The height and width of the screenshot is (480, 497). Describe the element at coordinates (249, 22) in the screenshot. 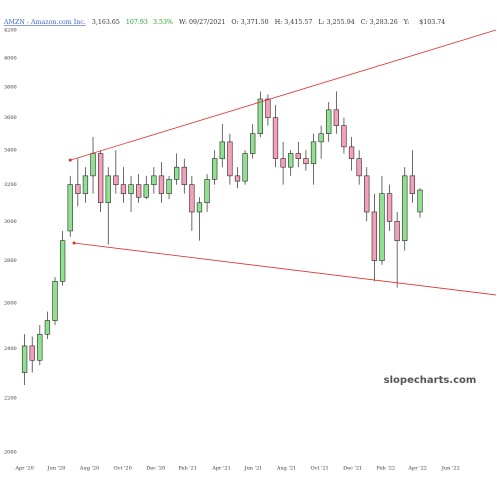

I see `open: O: 3,371.50` at that location.